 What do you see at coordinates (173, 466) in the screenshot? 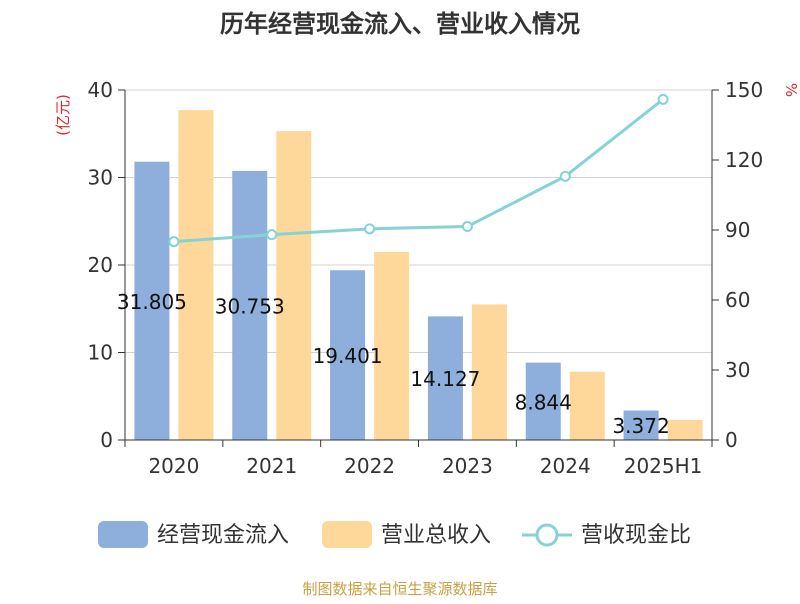
I see `x-tick-label: 2020` at bounding box center [173, 466].